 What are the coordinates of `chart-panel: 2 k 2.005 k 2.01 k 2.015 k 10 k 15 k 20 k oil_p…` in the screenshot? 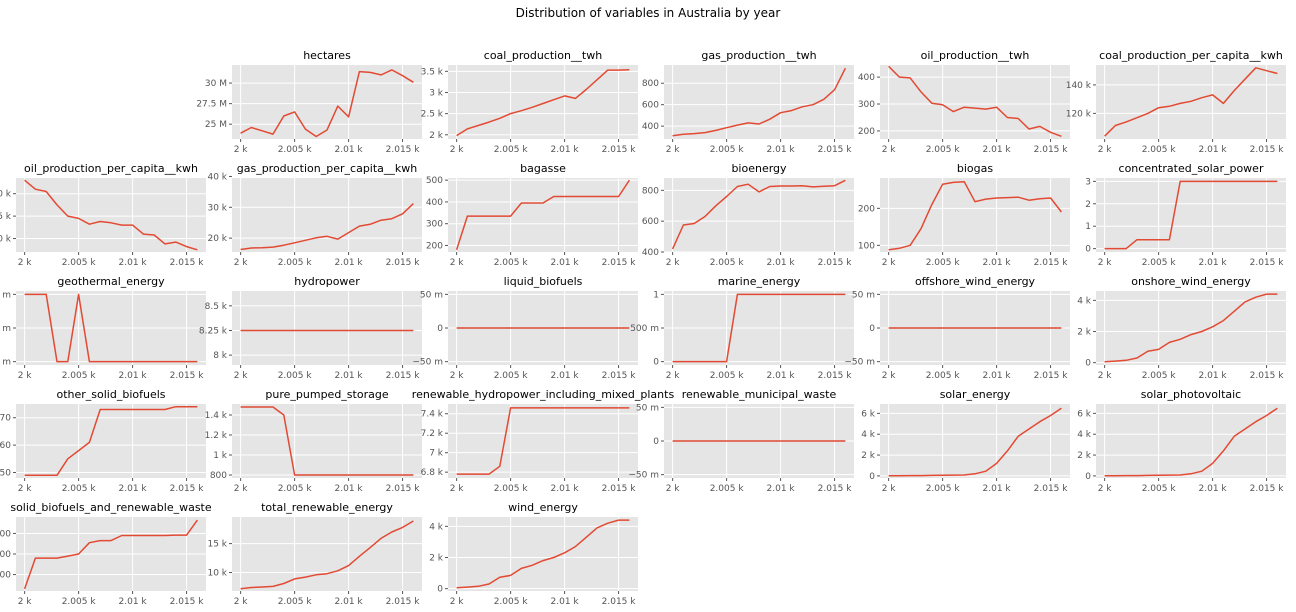 It's located at (103, 215).